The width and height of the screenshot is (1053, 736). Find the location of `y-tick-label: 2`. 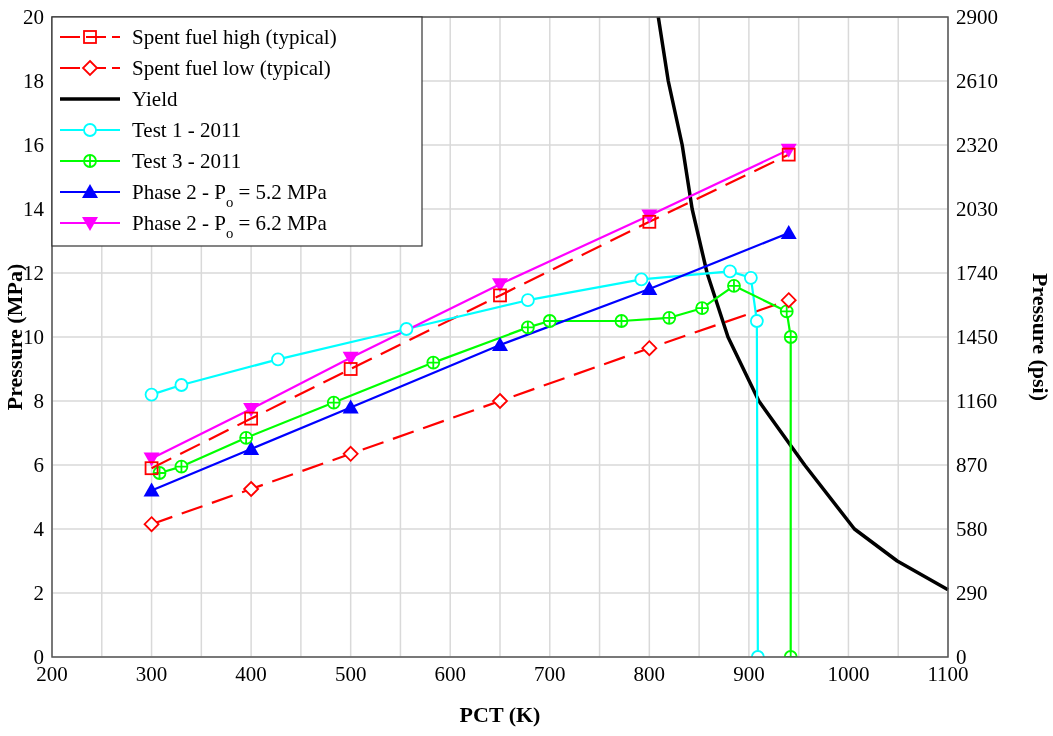

y-tick-label: 2 is located at coordinates (38, 593).